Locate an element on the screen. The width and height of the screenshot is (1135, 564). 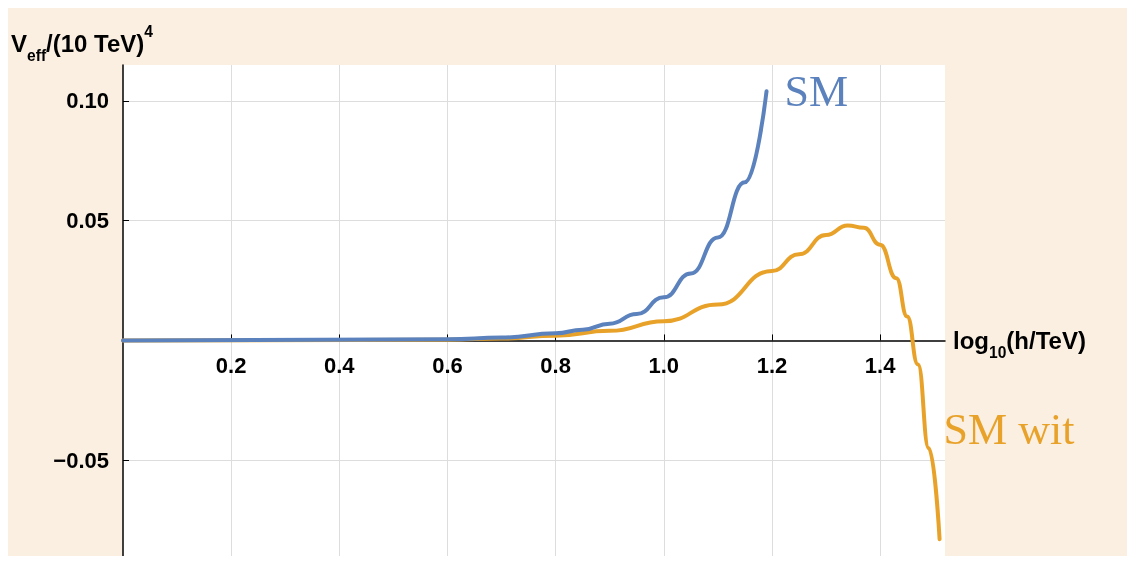
x-tick-label: 1.2 is located at coordinates (772, 365).